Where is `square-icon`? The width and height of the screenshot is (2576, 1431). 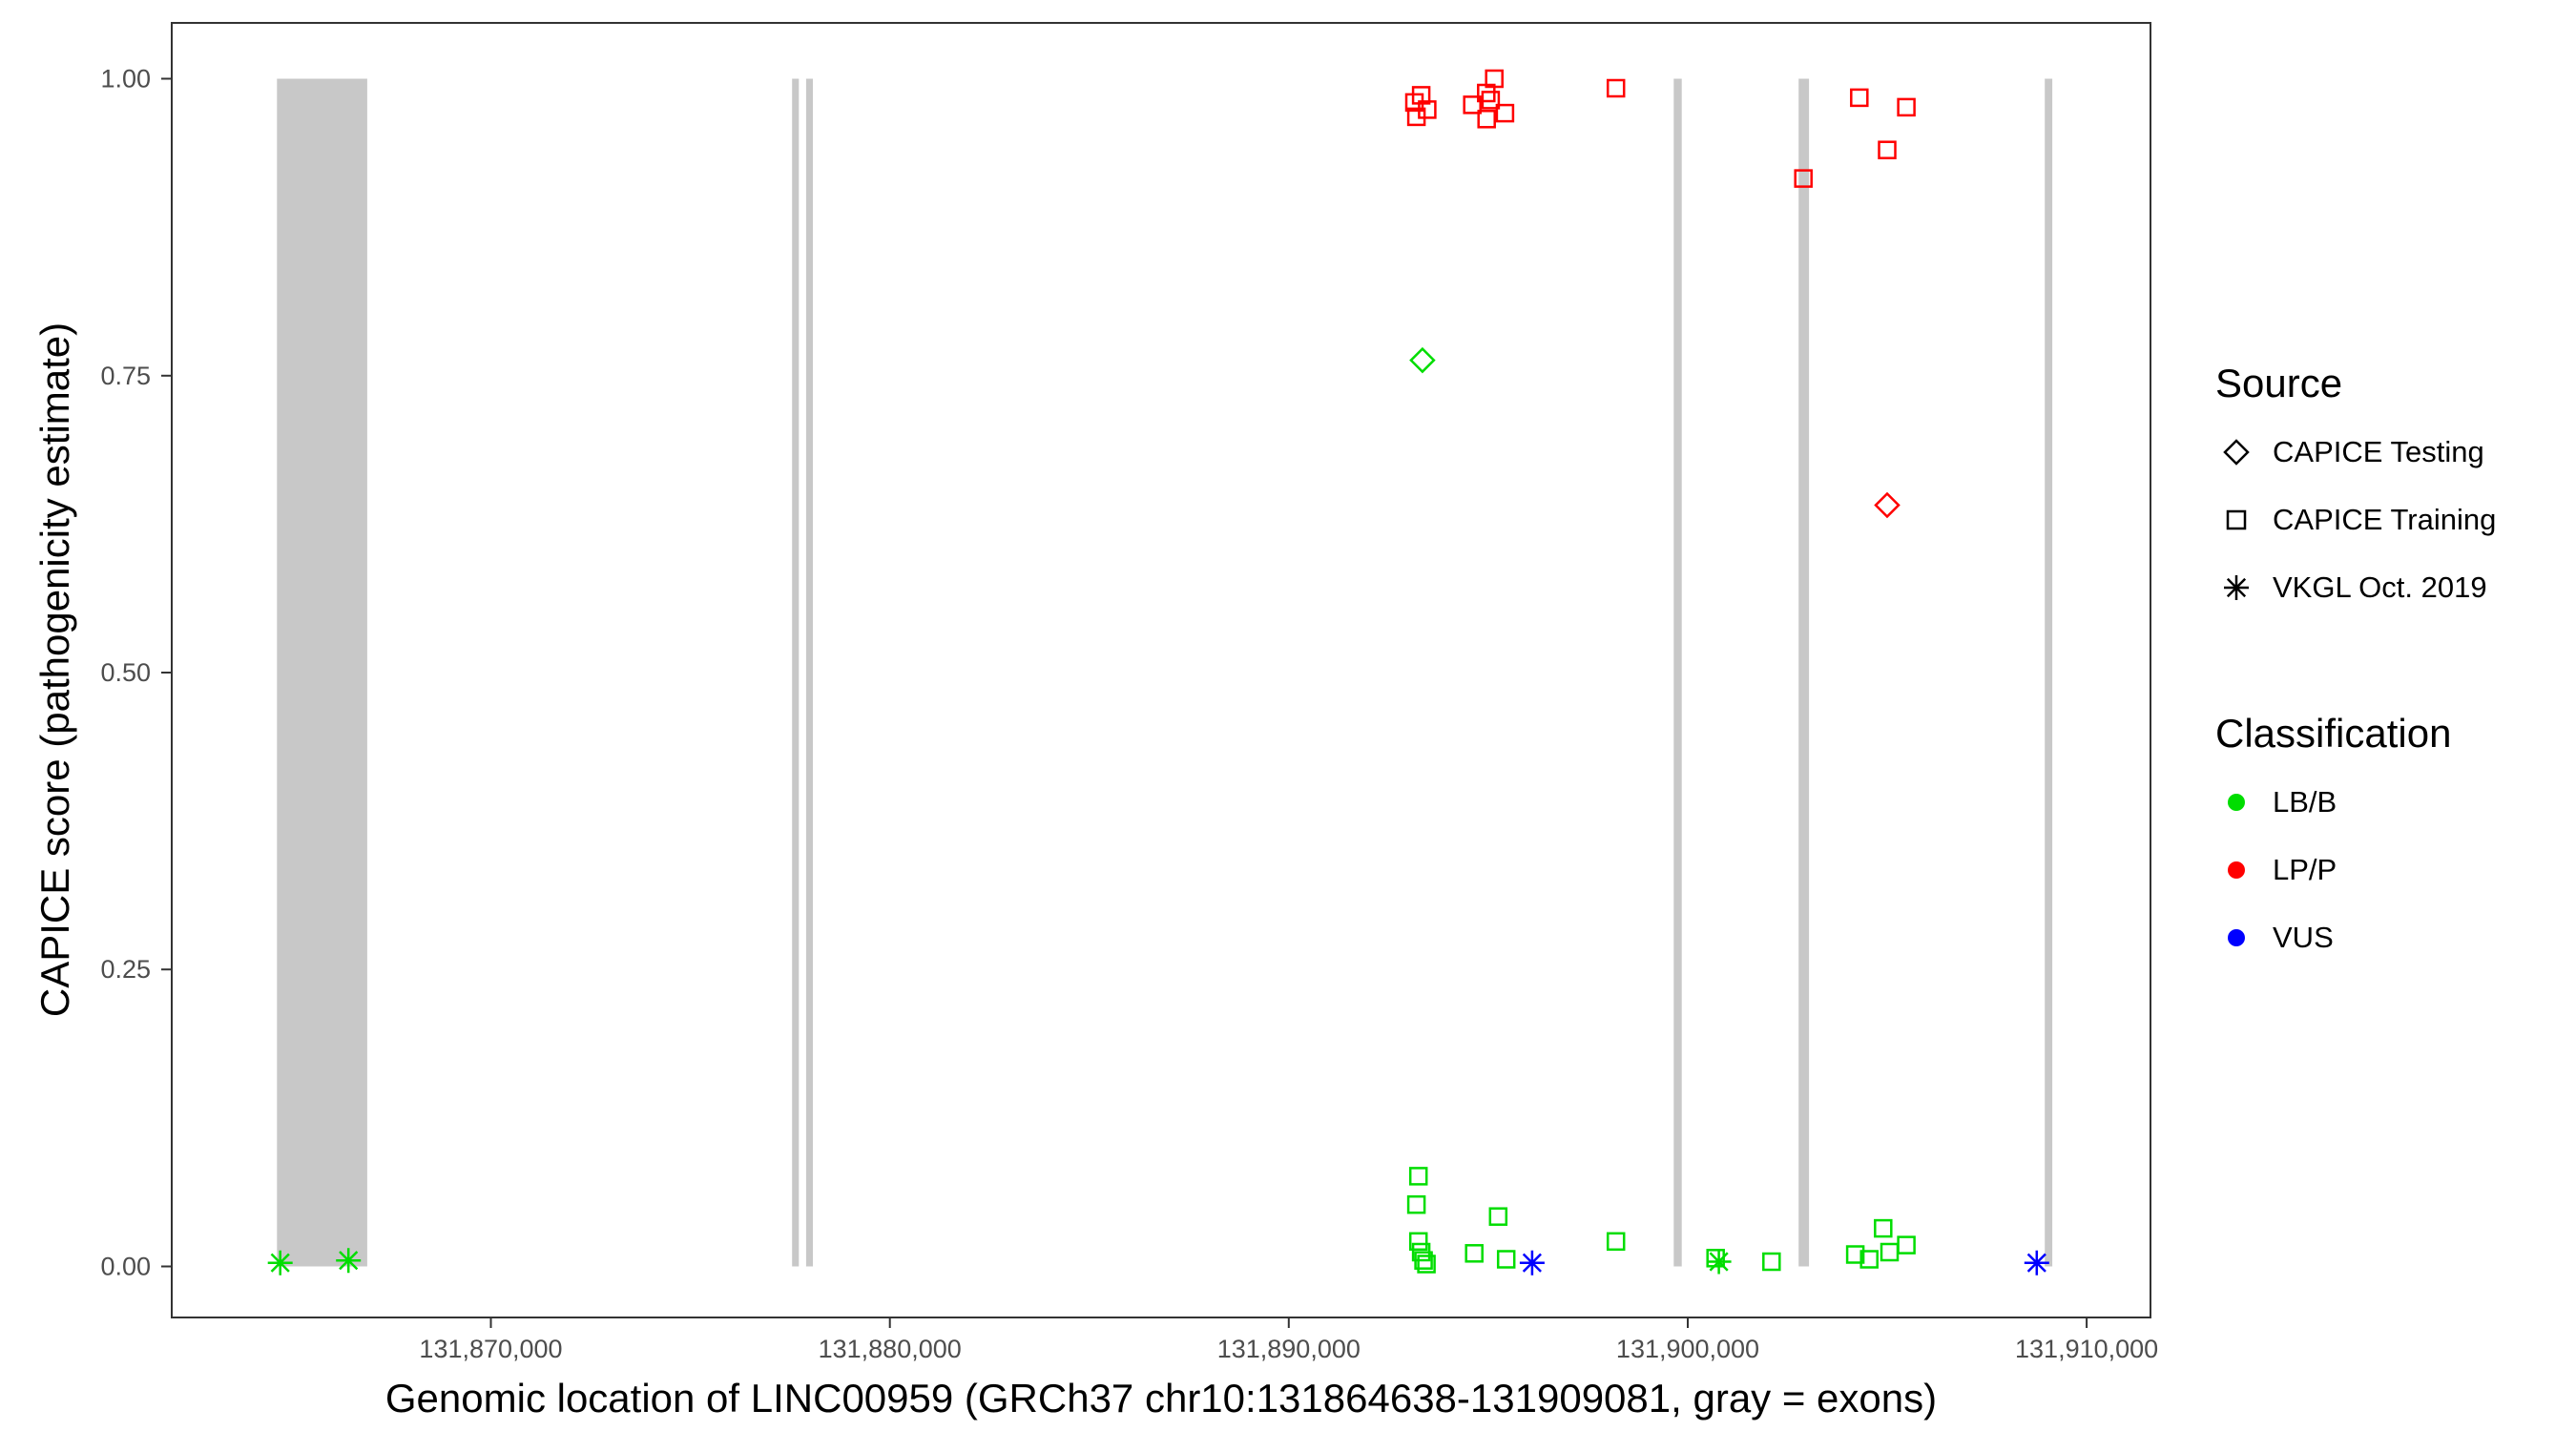 square-icon is located at coordinates (2236, 519).